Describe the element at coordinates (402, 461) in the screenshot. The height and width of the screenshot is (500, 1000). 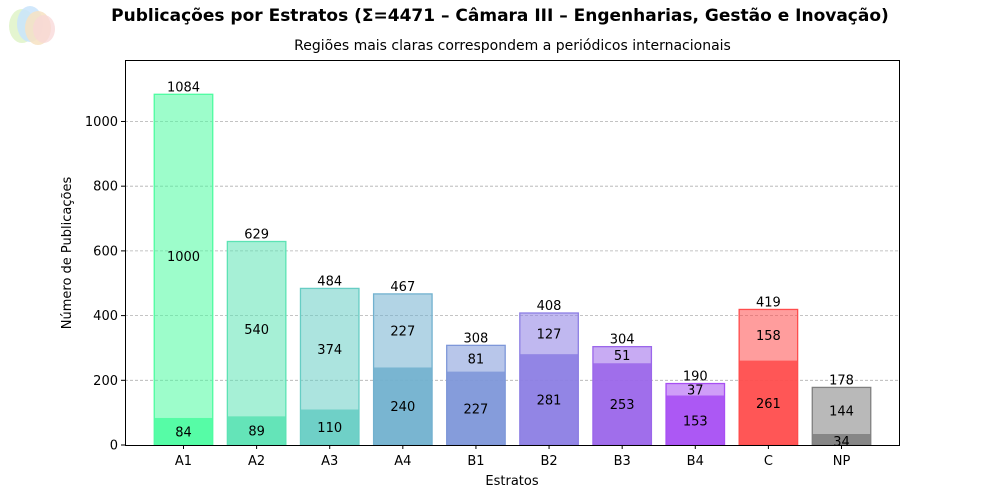
I see `x-tick-label: A4` at that location.